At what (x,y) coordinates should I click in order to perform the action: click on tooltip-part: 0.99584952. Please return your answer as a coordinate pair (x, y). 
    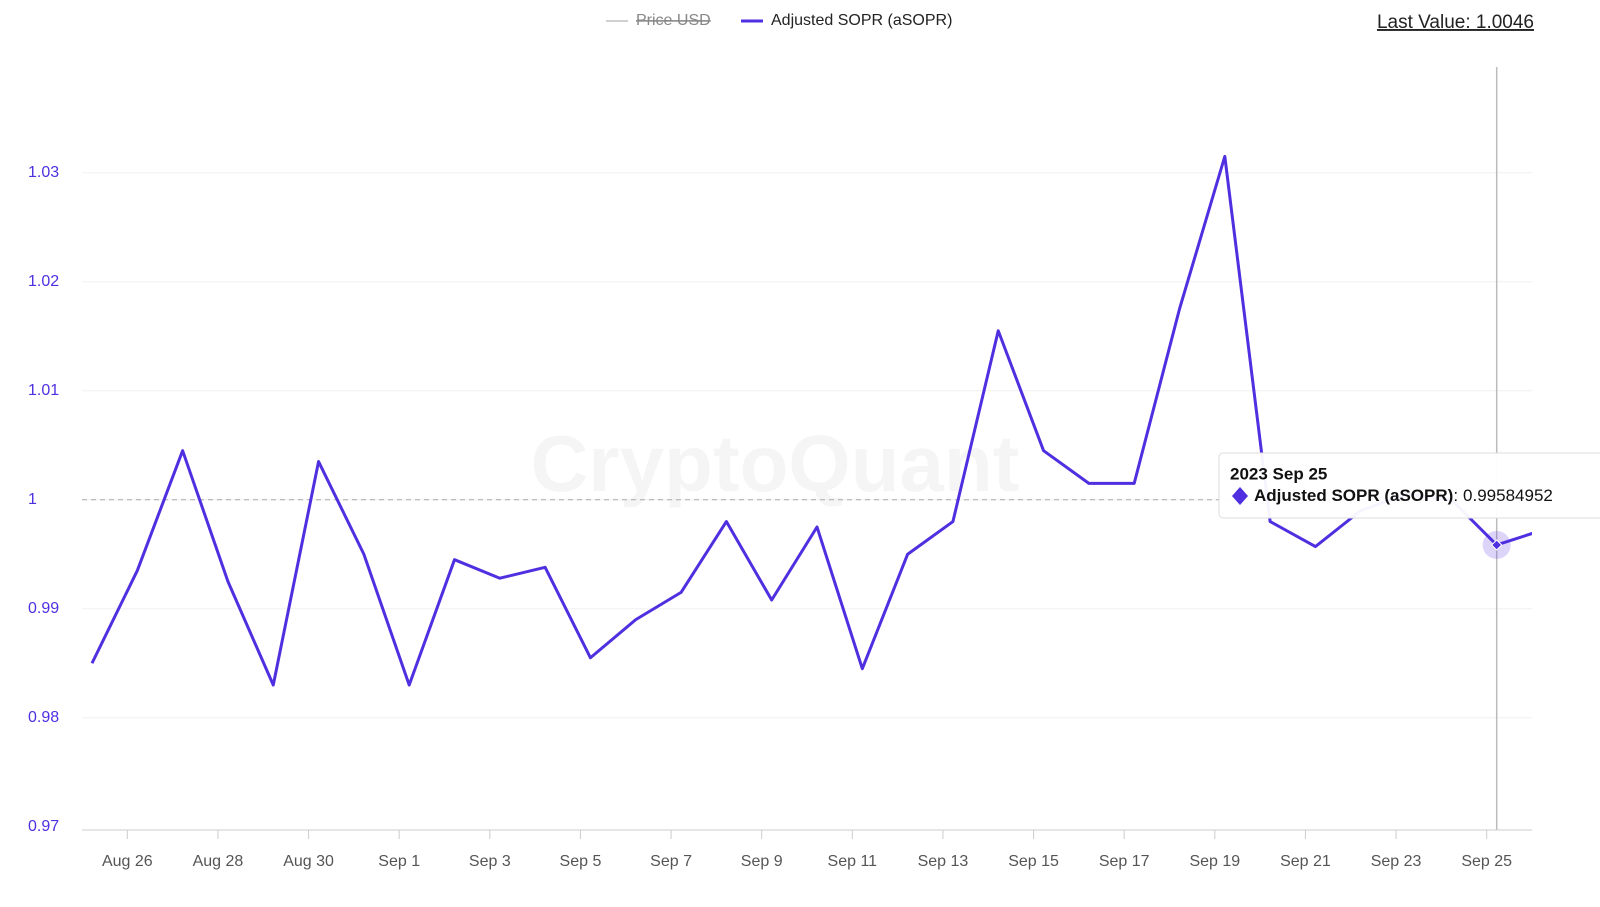
    Looking at the image, I should click on (1508, 495).